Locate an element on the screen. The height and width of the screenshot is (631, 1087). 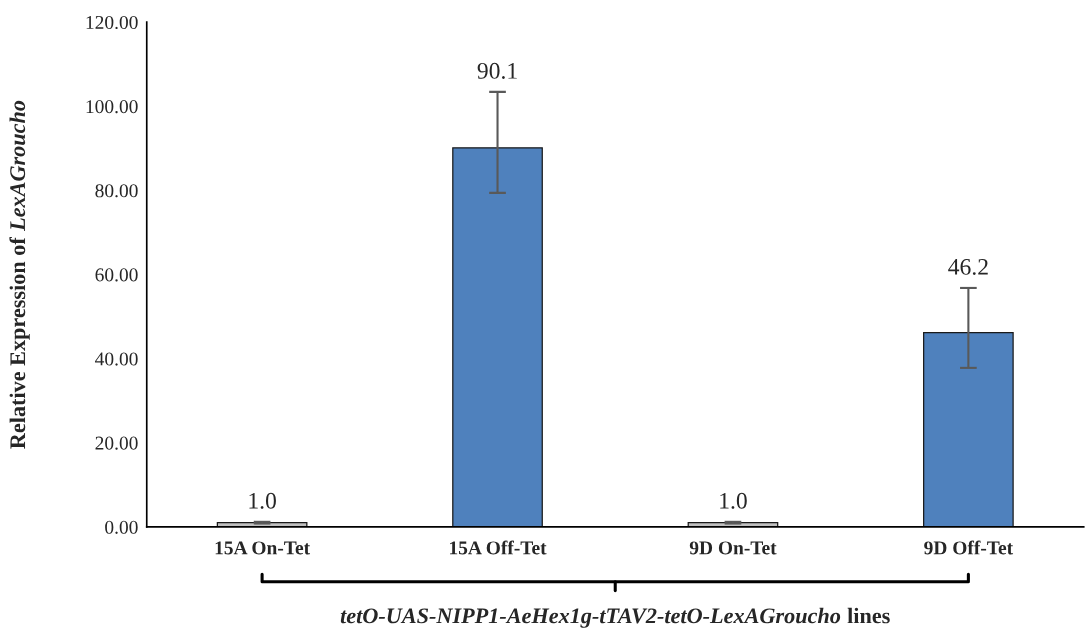
y-tick-label: 40.00 is located at coordinates (116, 359).